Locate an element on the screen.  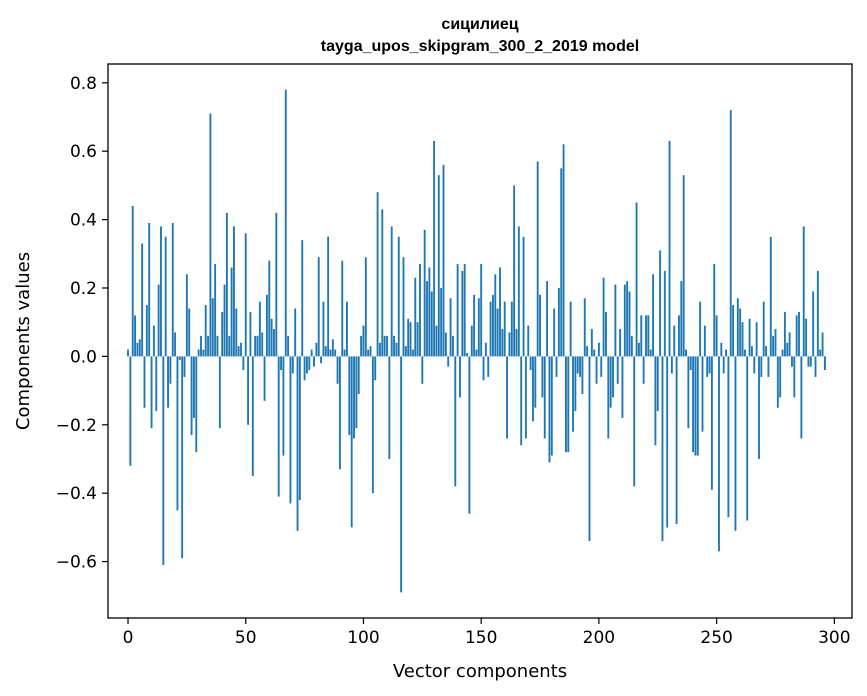
x-tick-label: 100 is located at coordinates (363, 638).